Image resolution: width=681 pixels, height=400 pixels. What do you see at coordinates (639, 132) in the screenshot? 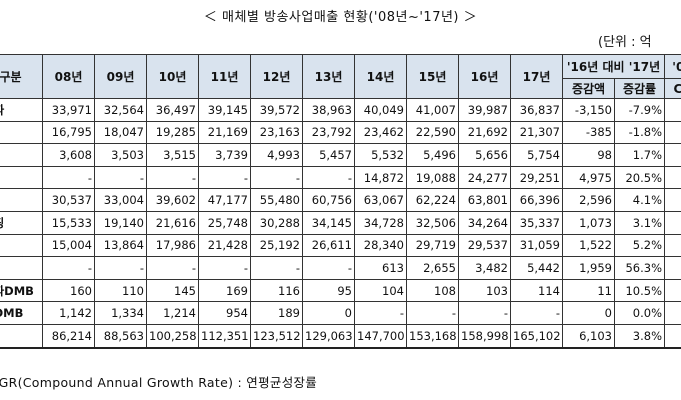
I see `table-cell: -1.8%` at bounding box center [639, 132].